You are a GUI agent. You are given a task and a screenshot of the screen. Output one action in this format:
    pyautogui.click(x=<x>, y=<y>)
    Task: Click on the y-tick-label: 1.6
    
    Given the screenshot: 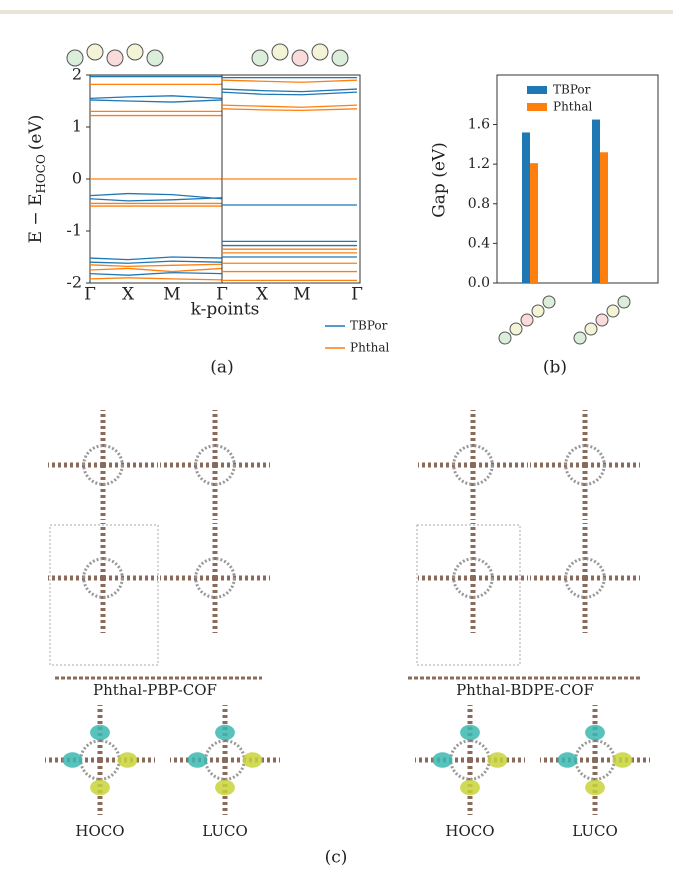 What is the action you would take?
    pyautogui.click(x=479, y=125)
    